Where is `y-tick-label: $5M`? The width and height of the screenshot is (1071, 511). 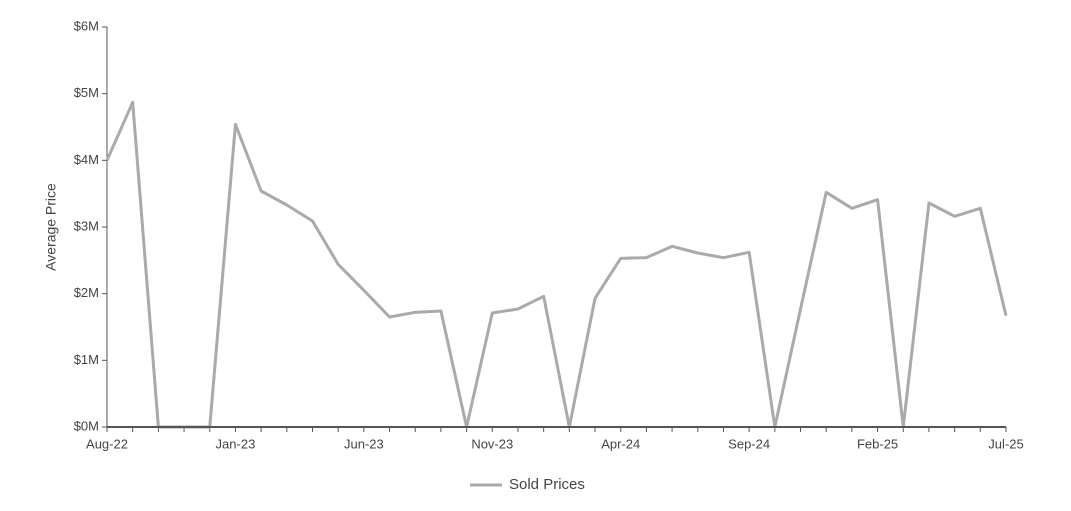
y-tick-label: $5M is located at coordinates (86, 92).